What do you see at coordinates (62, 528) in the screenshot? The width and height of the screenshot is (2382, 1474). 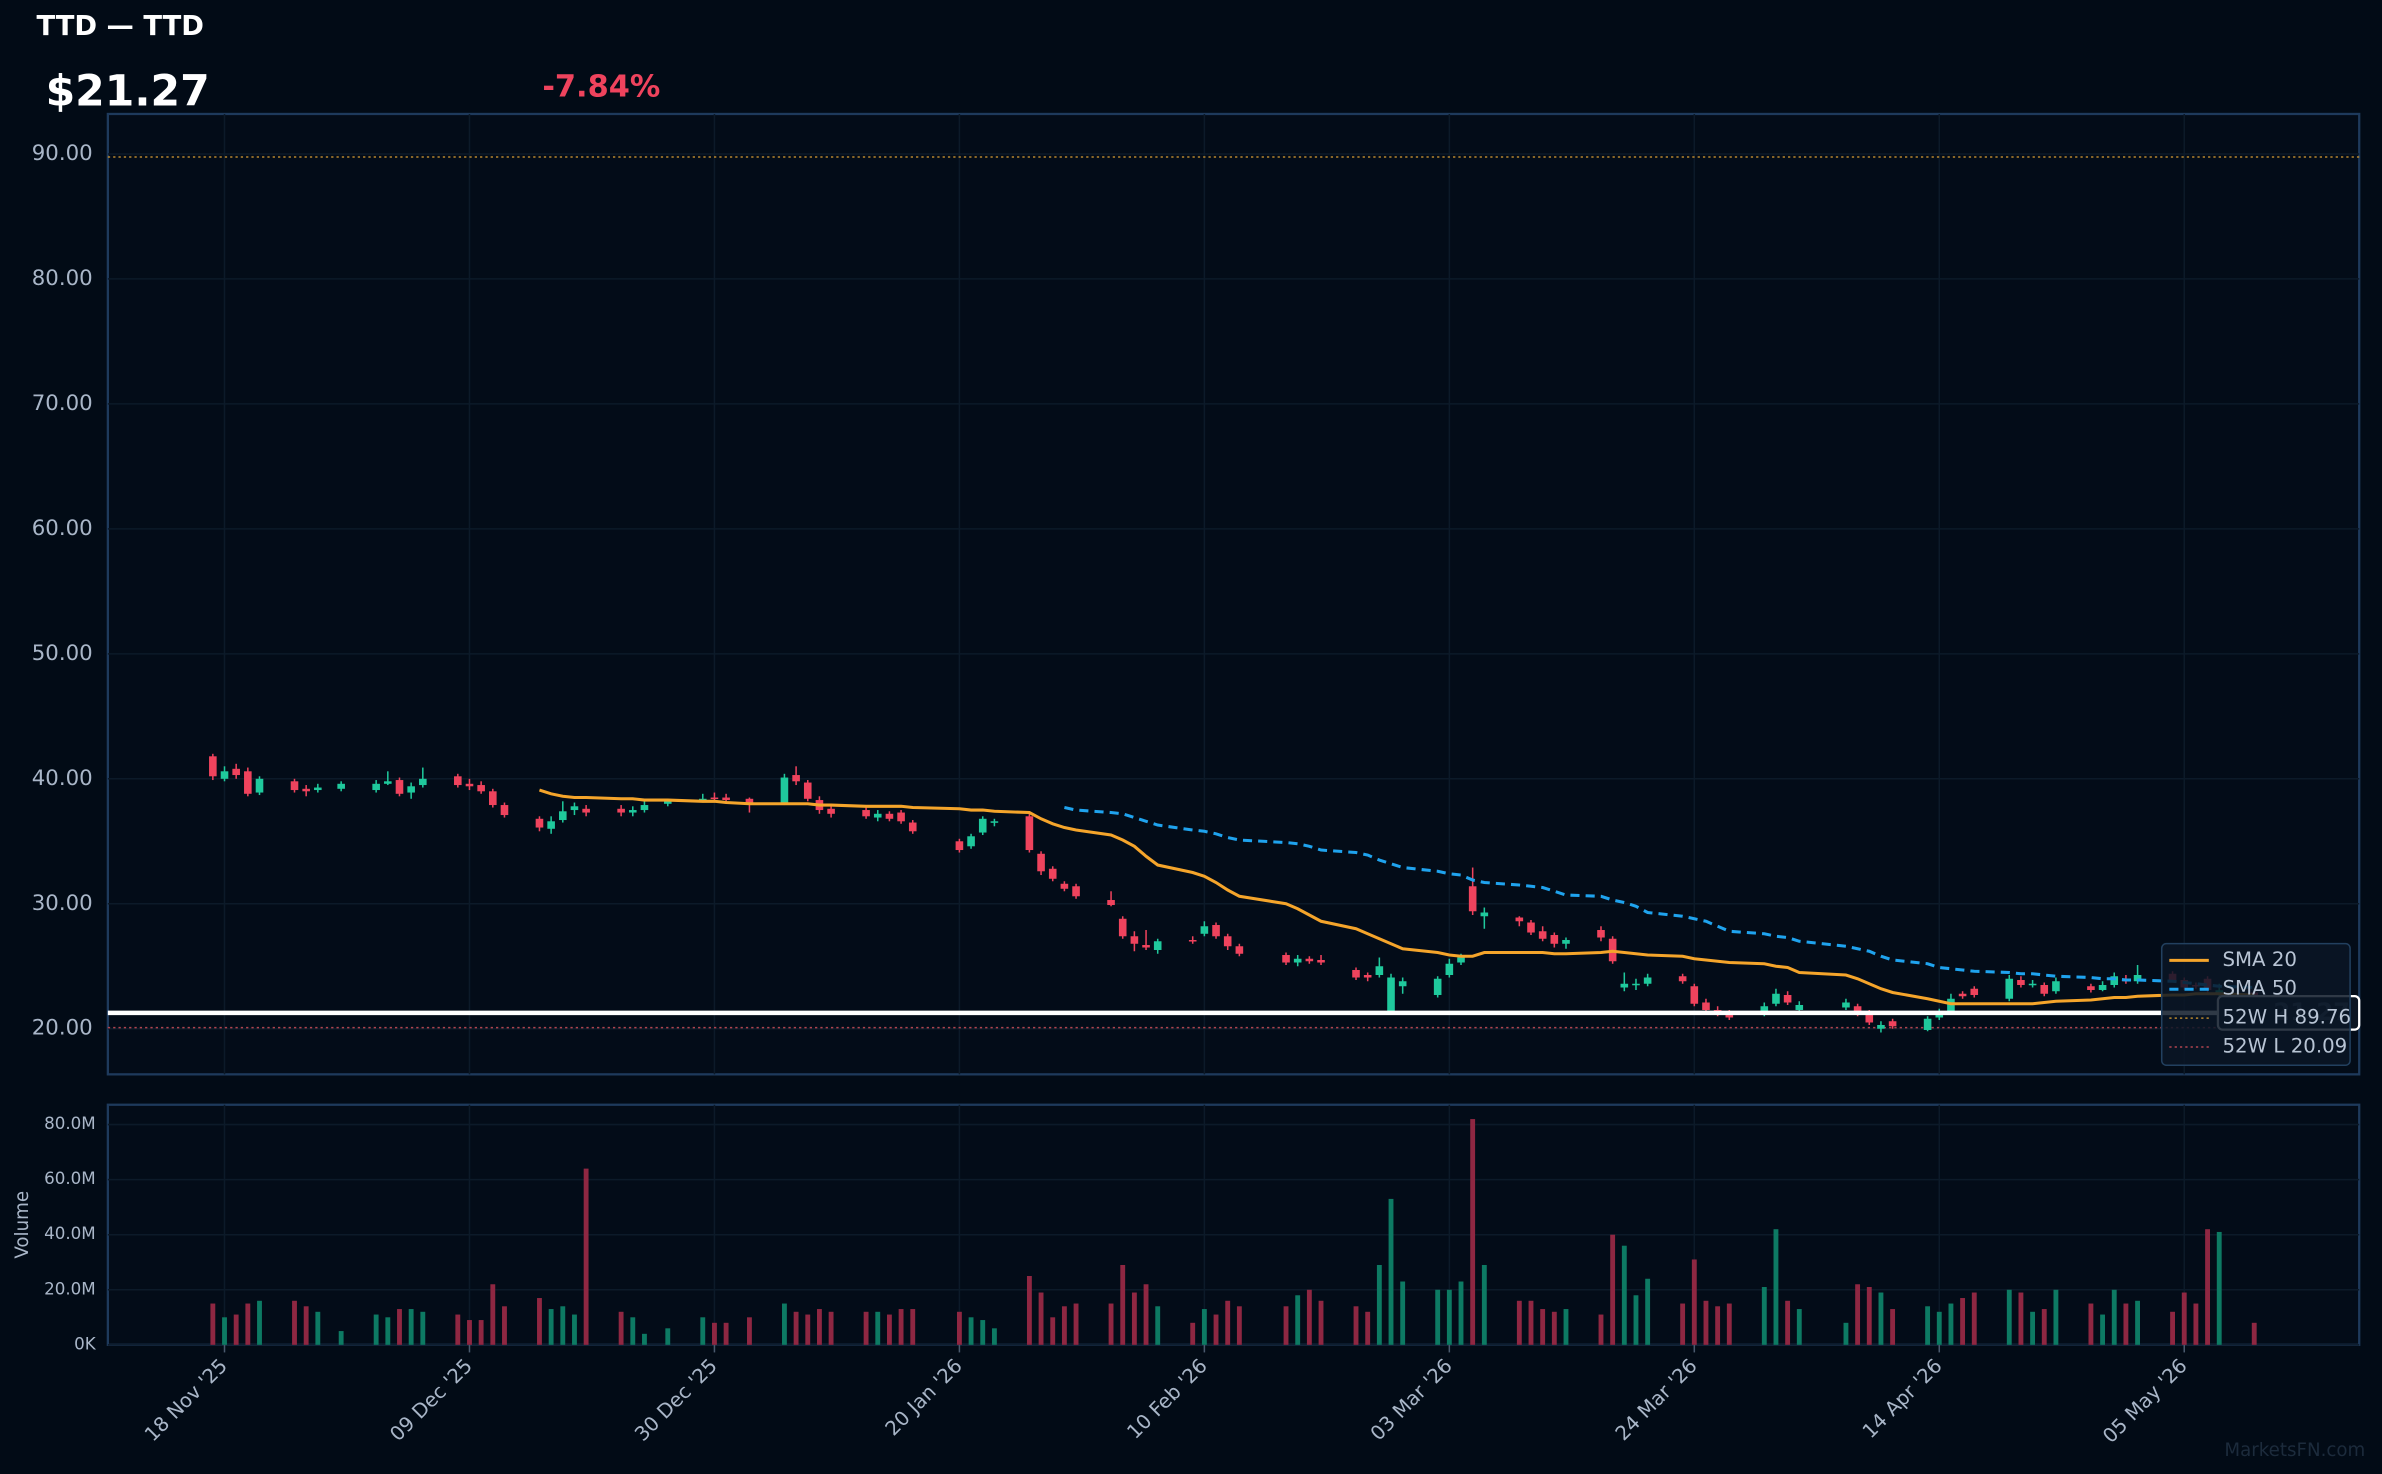 I see `y-tick-label: 60.00` at bounding box center [62, 528].